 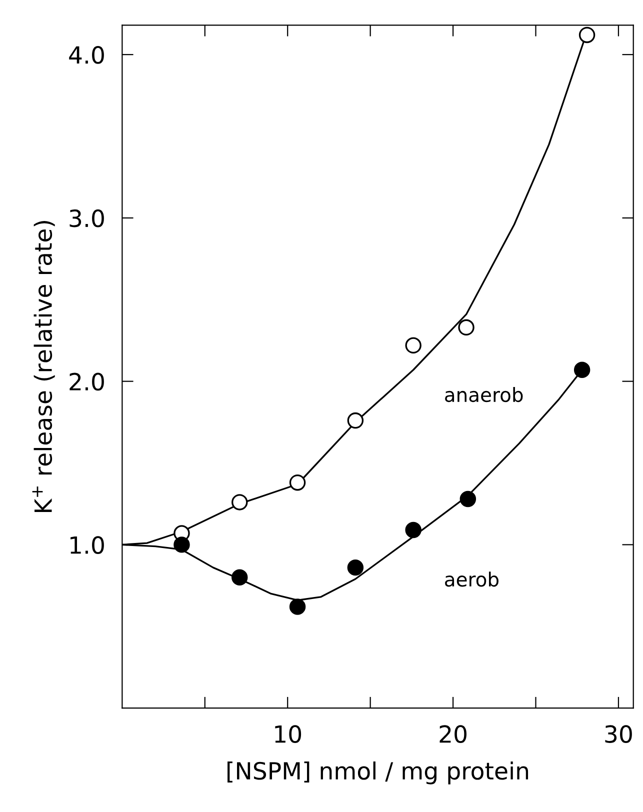 I want to click on x-tick-label: 10, so click(x=288, y=734).